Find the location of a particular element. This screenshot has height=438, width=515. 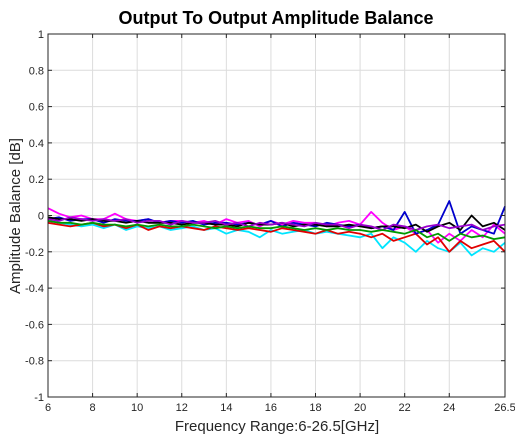

x-tick-label: 10 is located at coordinates (137, 408).